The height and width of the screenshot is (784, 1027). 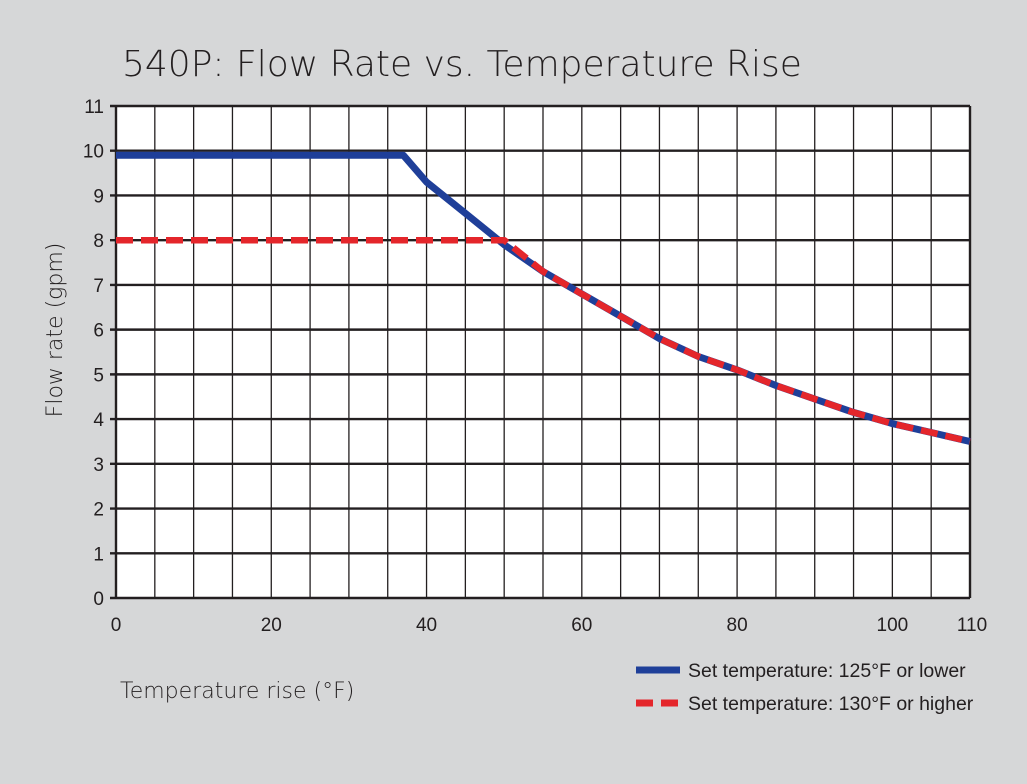 I want to click on y-tick-label: 10, so click(x=93, y=152).